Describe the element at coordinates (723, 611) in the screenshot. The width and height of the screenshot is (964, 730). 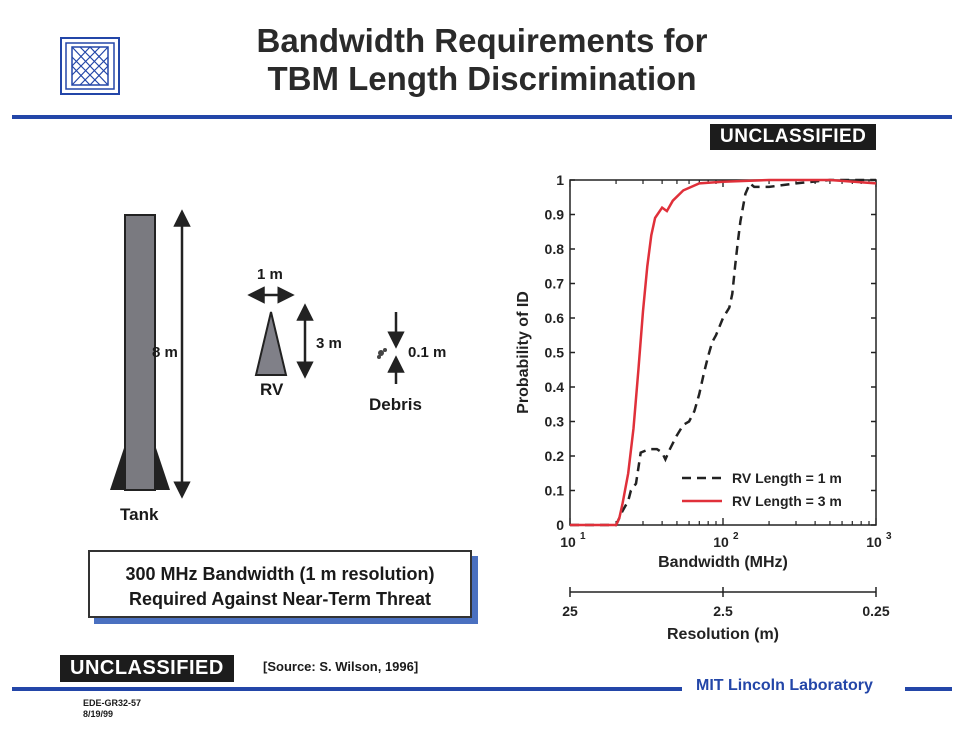
I see `resolution-tick-label: 2.5` at that location.